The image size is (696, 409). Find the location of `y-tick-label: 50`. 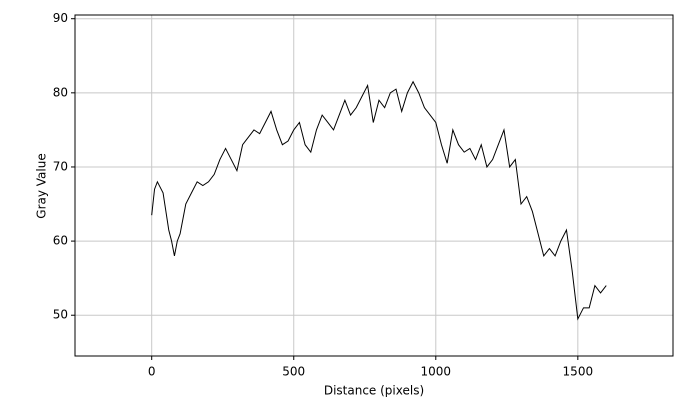

y-tick-label: 50 is located at coordinates (60, 315).